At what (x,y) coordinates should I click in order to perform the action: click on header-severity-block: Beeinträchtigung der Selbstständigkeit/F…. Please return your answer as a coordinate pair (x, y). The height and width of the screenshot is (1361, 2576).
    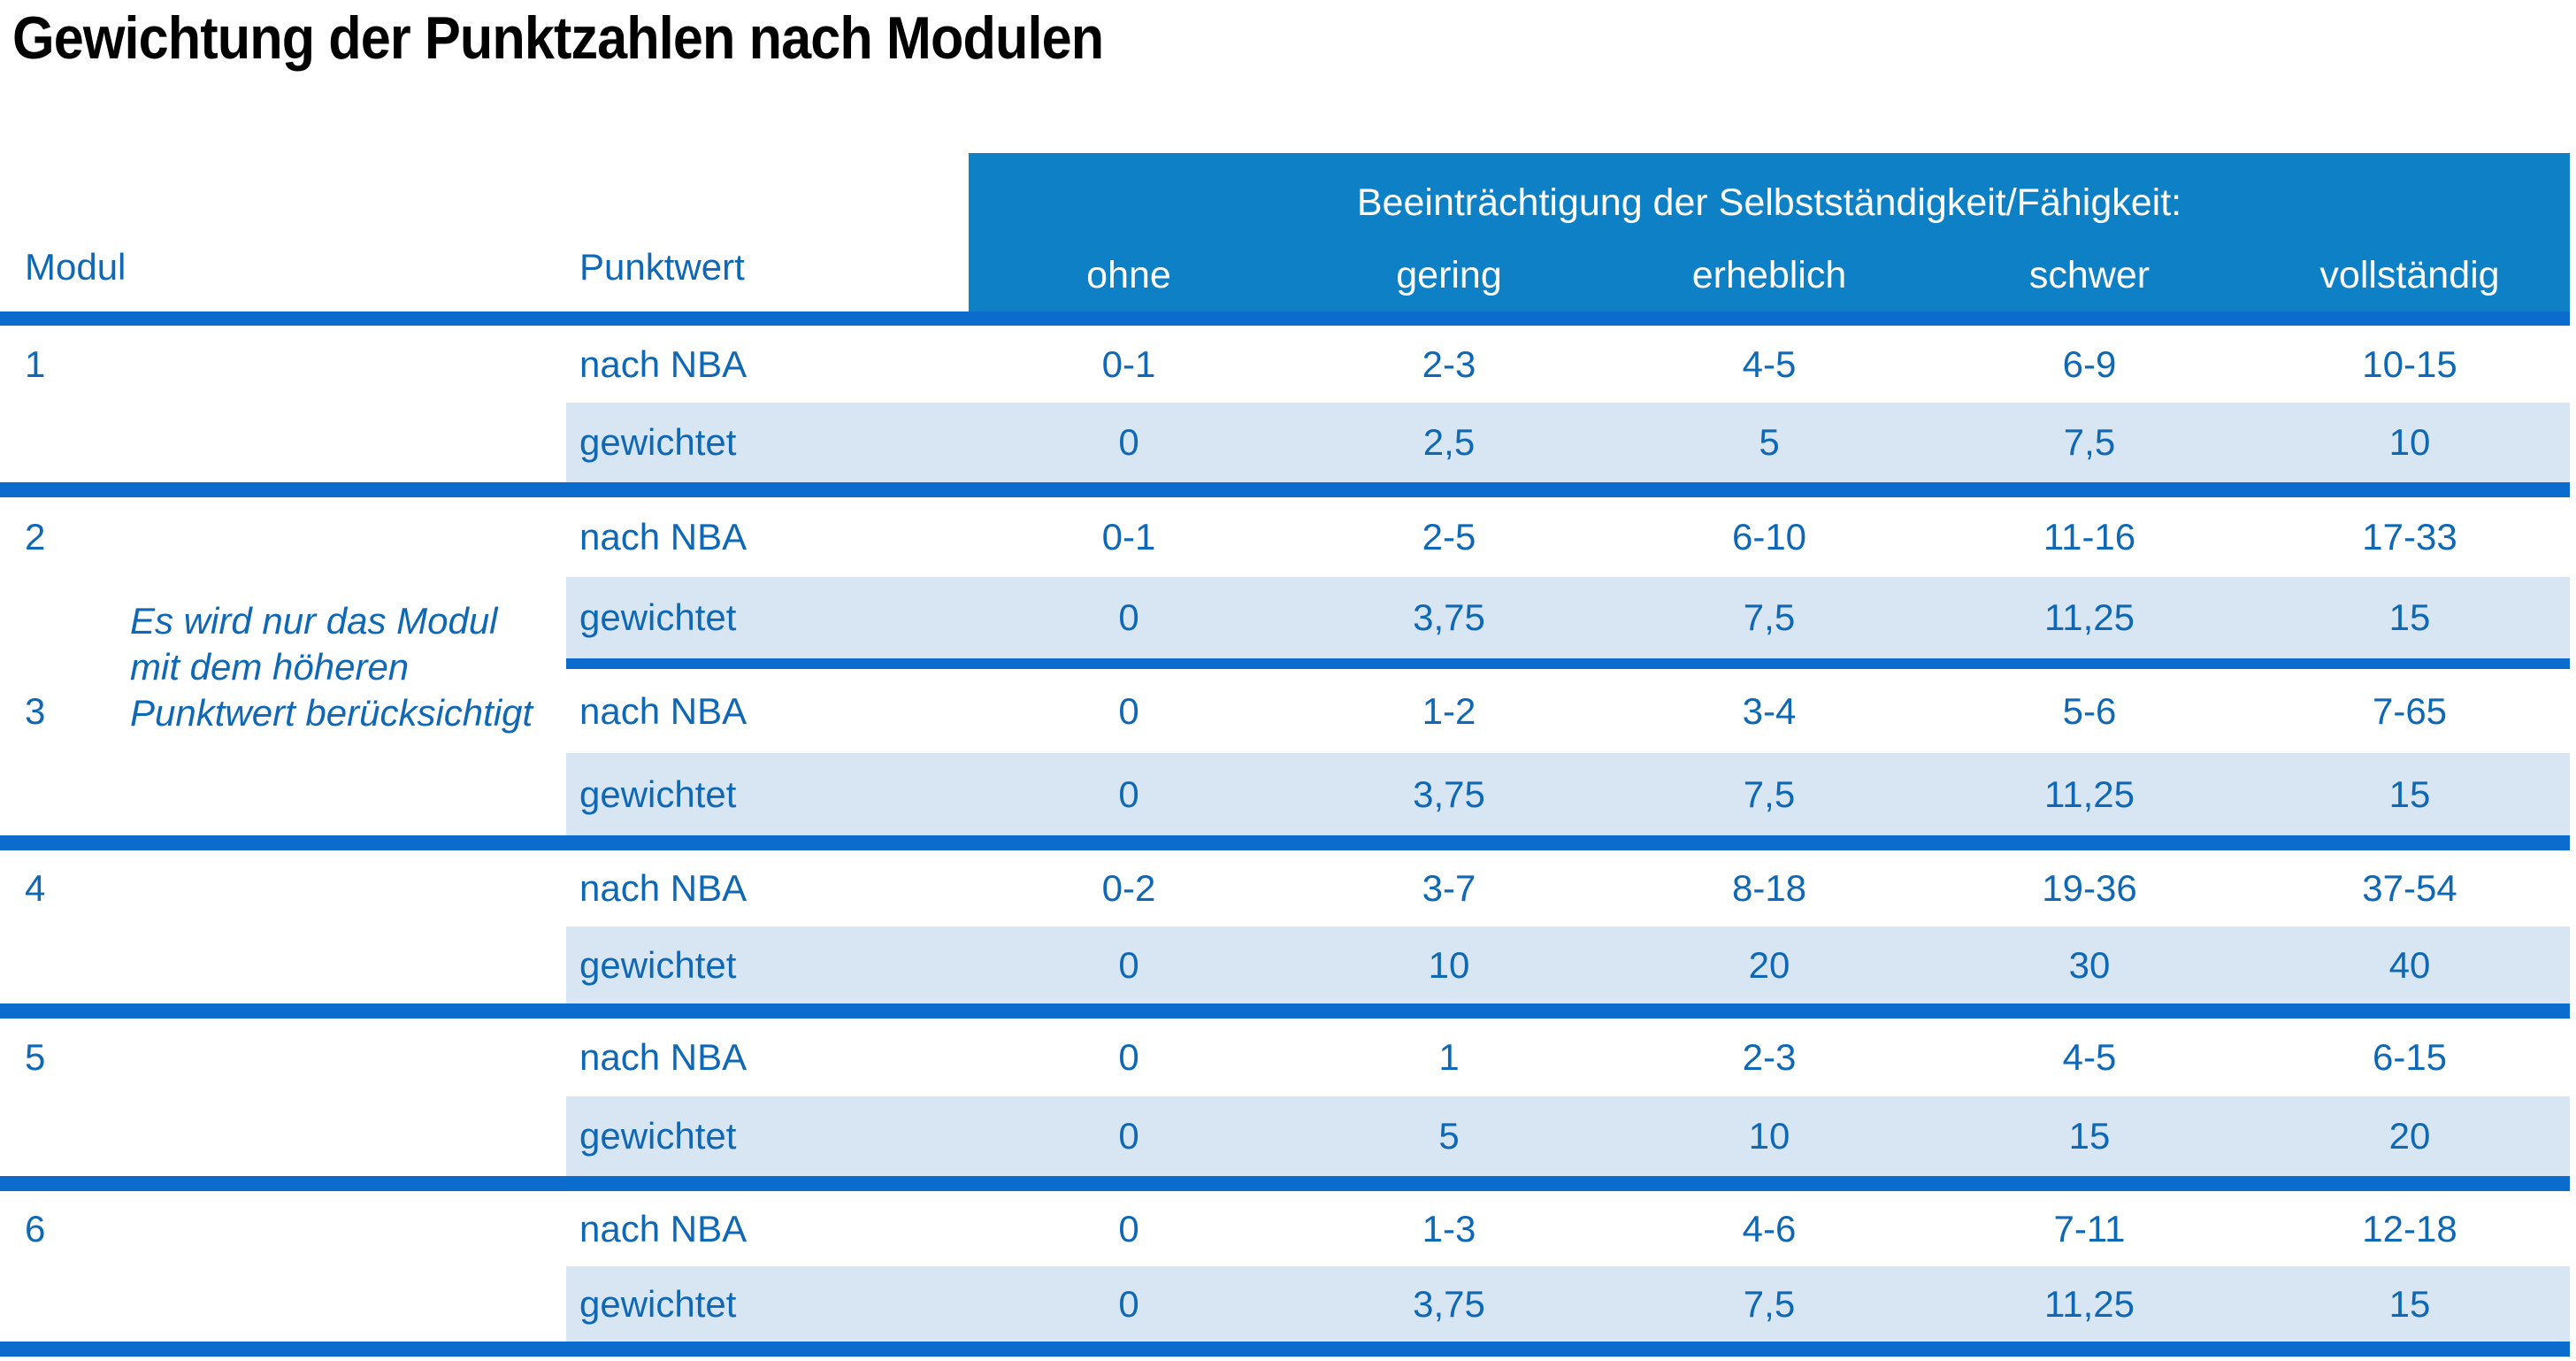
    Looking at the image, I should click on (1769, 232).